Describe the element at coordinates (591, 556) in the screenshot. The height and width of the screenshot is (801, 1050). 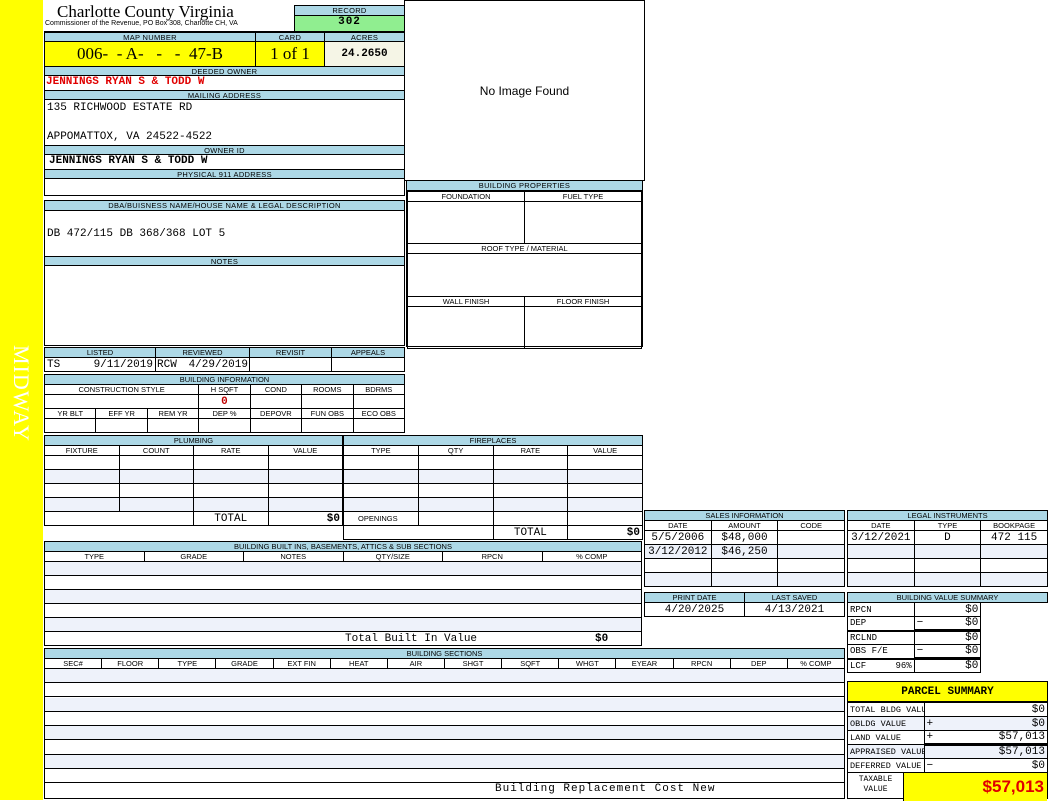
I see `col-pct-comp: % COMP` at that location.